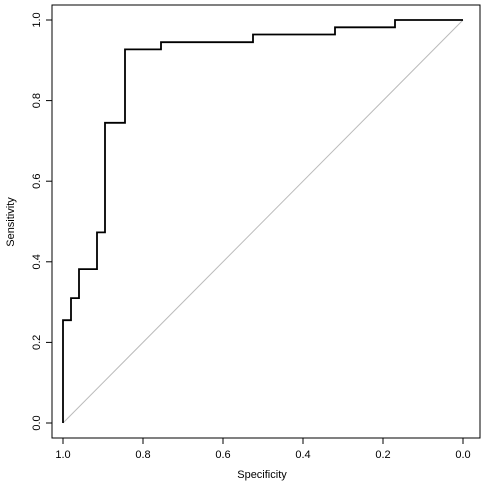 Image resolution: width=485 pixels, height=485 pixels. What do you see at coordinates (42, 221) in the screenshot?
I see `y-axis: 0.0 0.2 0.4 0.6 0.8 1.0` at bounding box center [42, 221].